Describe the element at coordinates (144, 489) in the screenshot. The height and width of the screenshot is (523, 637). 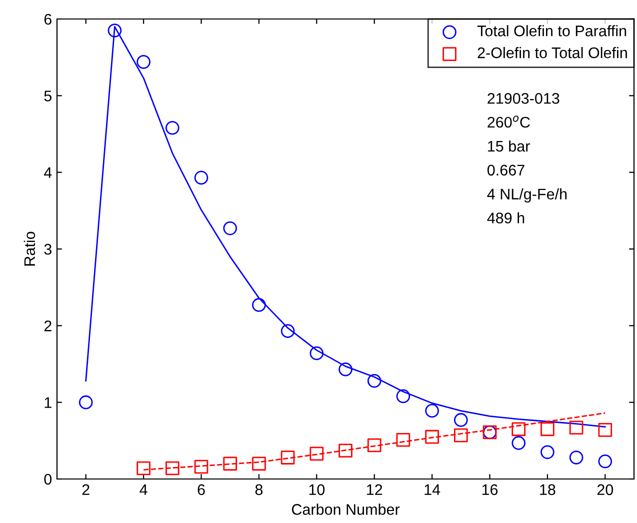
I see `x-tick-label: 4` at that location.